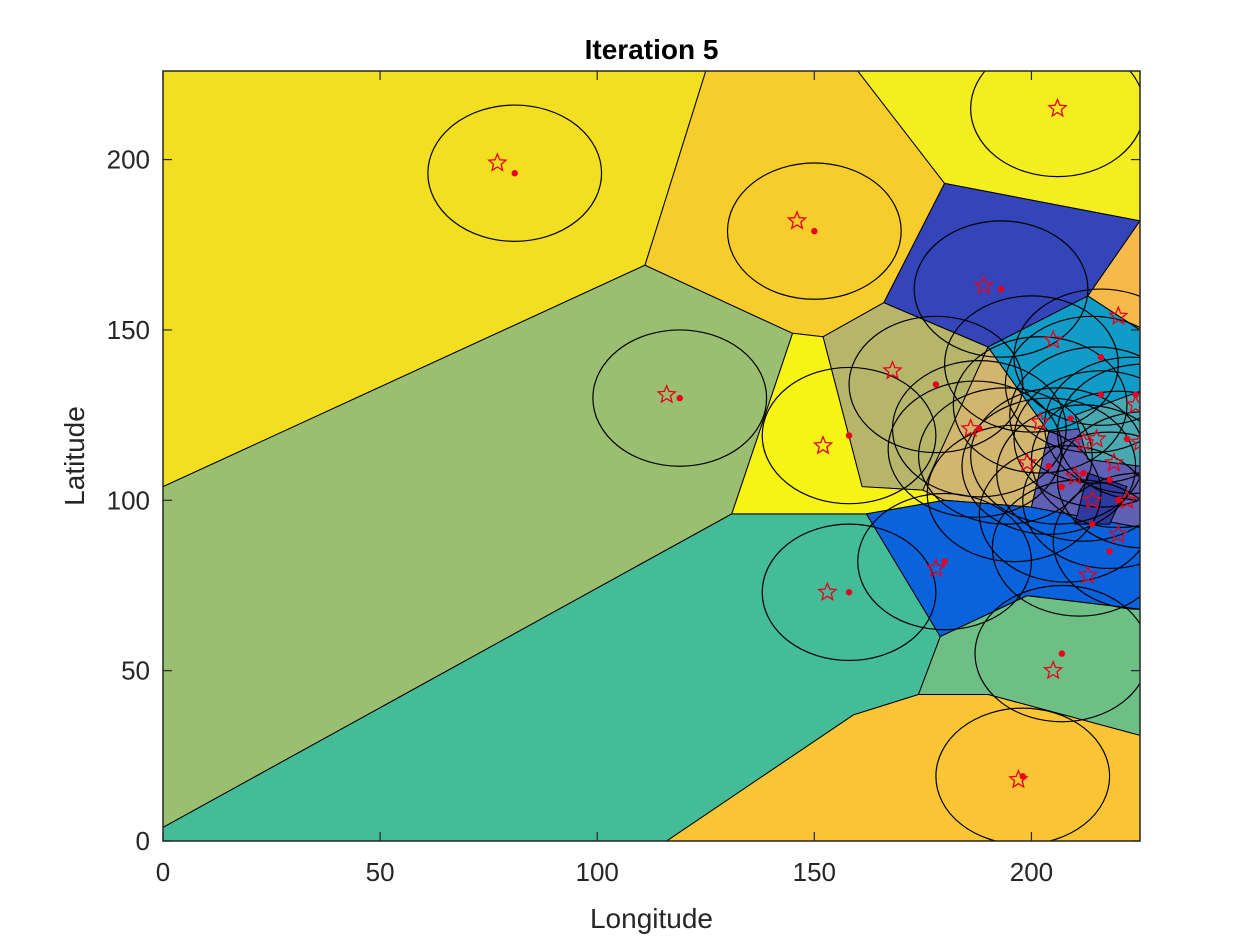  What do you see at coordinates (652, 49) in the screenshot?
I see `chart-title: Iteration 5` at bounding box center [652, 49].